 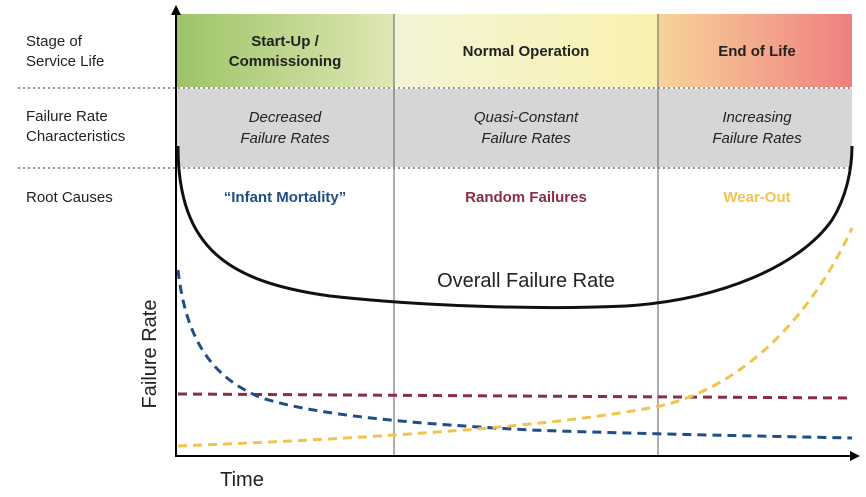 What do you see at coordinates (150, 354) in the screenshot?
I see `y-axis-label: Failure Rate` at bounding box center [150, 354].